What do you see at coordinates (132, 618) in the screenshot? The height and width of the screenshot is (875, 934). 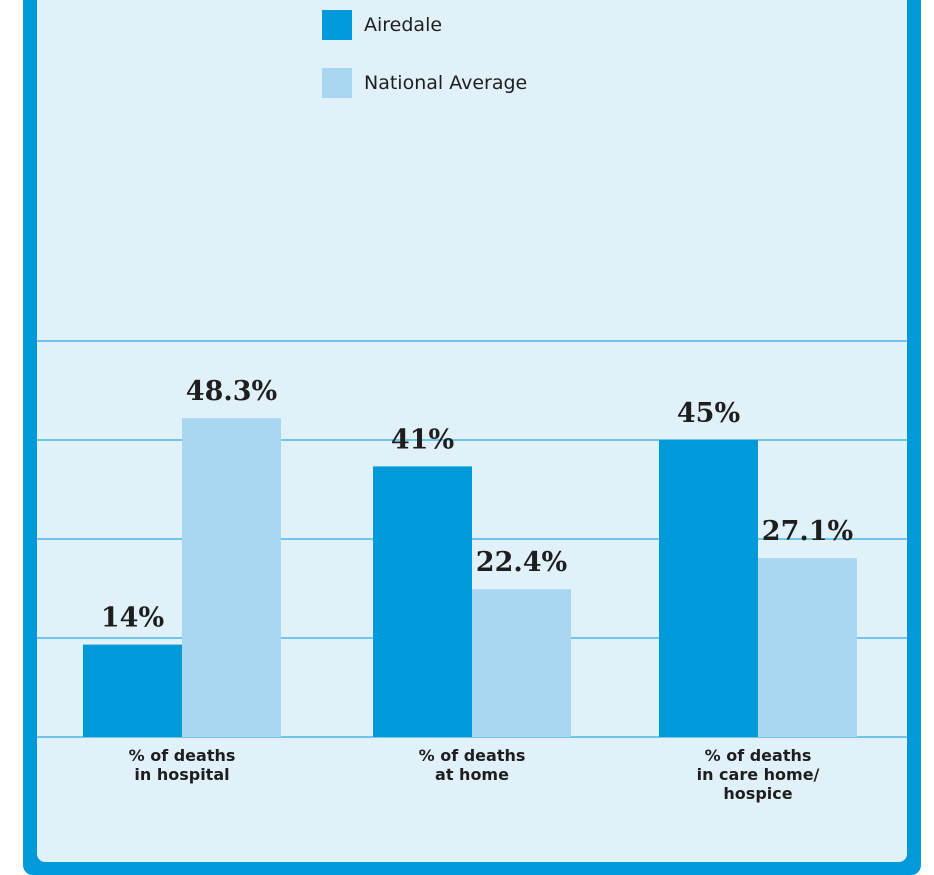 I see `data-label-airedale-0: 14%` at bounding box center [132, 618].